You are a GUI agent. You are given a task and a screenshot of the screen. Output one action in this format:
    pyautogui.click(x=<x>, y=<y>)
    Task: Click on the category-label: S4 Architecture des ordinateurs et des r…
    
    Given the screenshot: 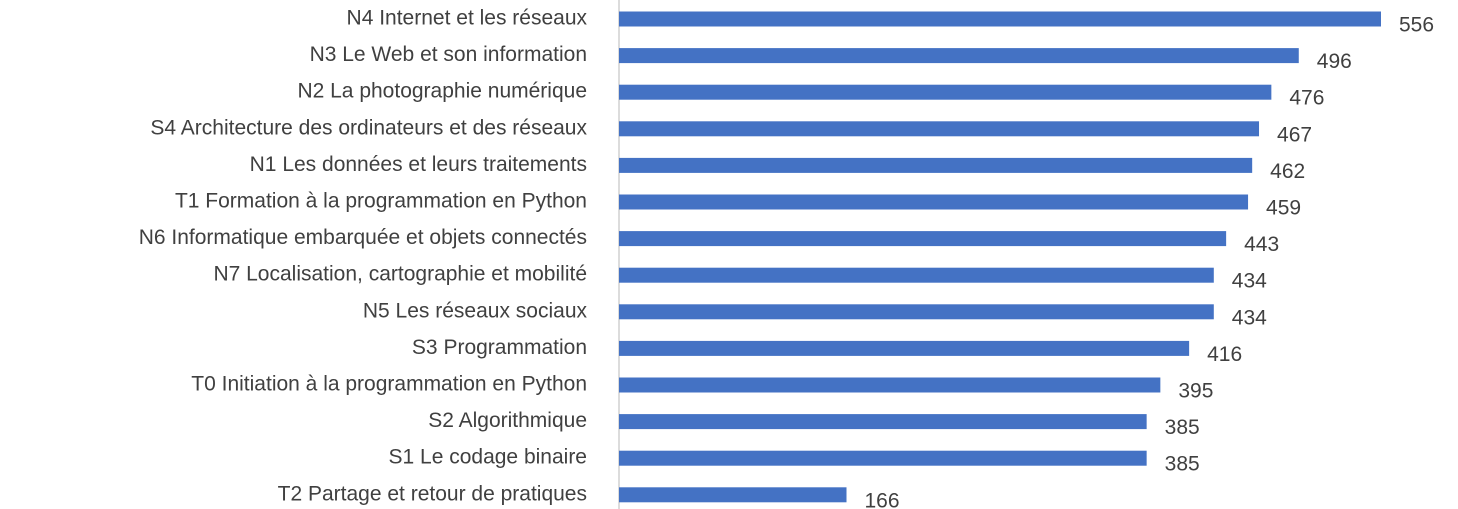 What is the action you would take?
    pyautogui.click(x=368, y=127)
    